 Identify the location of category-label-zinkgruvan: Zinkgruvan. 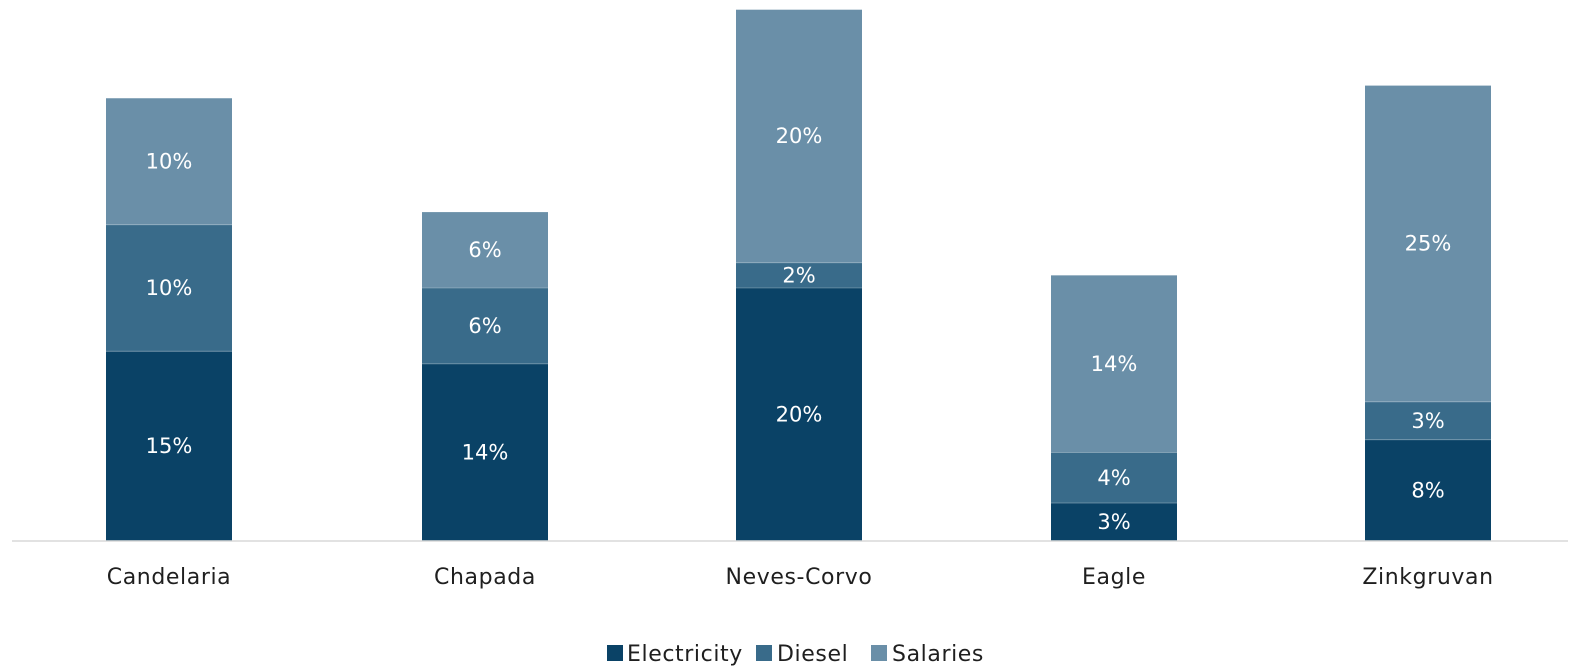
(1427, 577).